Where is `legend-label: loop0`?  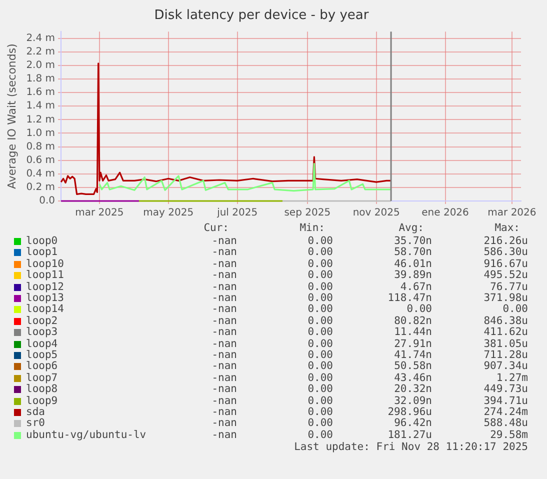 legend-label: loop0 is located at coordinates (42, 241).